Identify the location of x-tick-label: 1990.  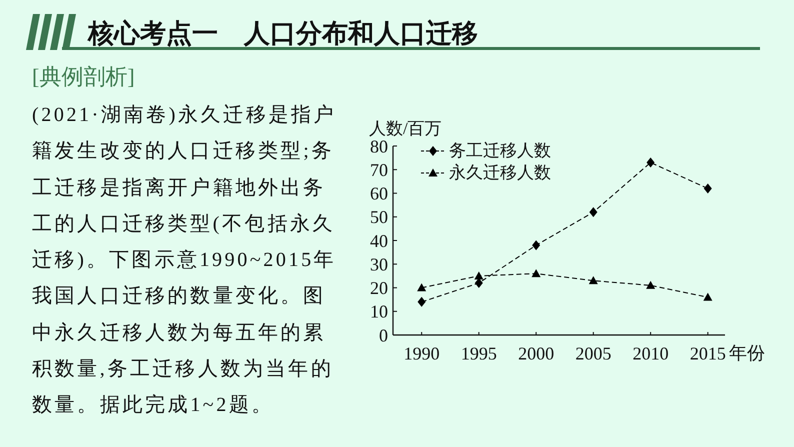
(422, 353).